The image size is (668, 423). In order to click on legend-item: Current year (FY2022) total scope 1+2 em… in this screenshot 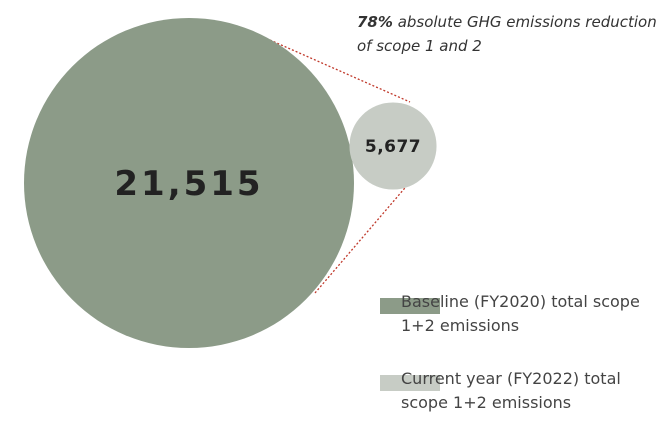, I will do `click(524, 391)`.